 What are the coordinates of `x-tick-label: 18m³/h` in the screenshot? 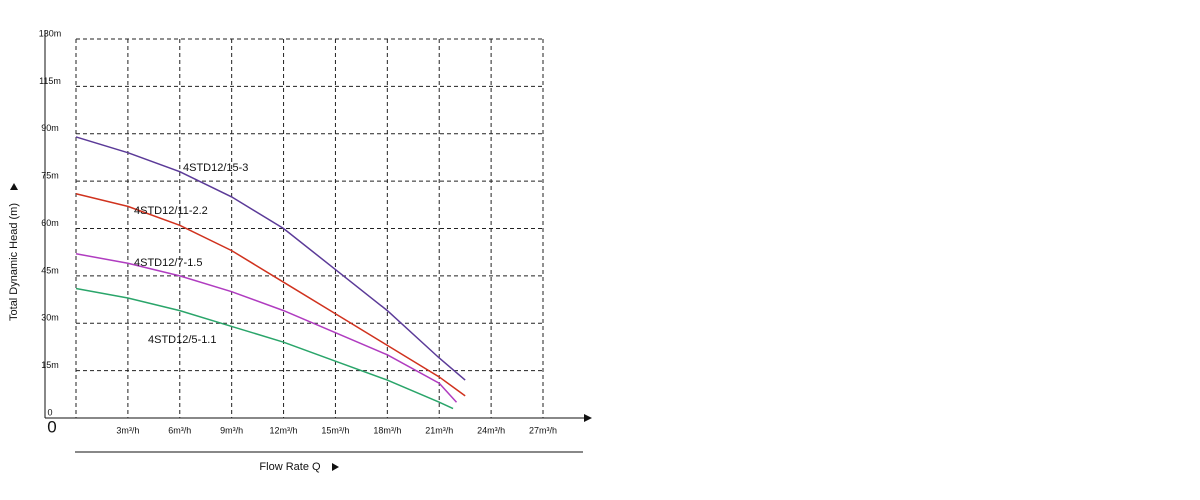 It's located at (387, 430).